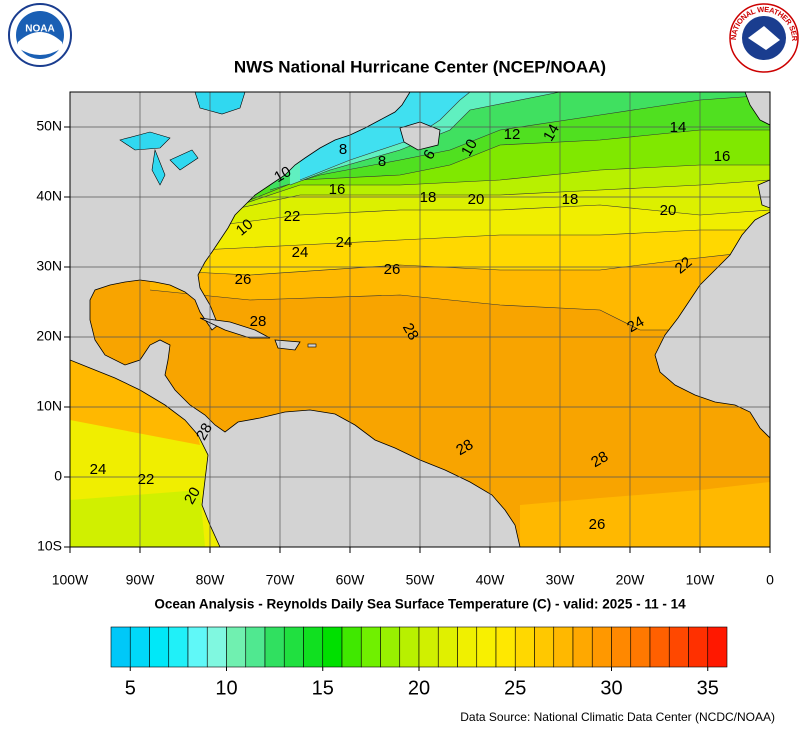 The width and height of the screenshot is (800, 737). I want to click on colorbar: 5 10 15 20 25 30 35, so click(419, 662).